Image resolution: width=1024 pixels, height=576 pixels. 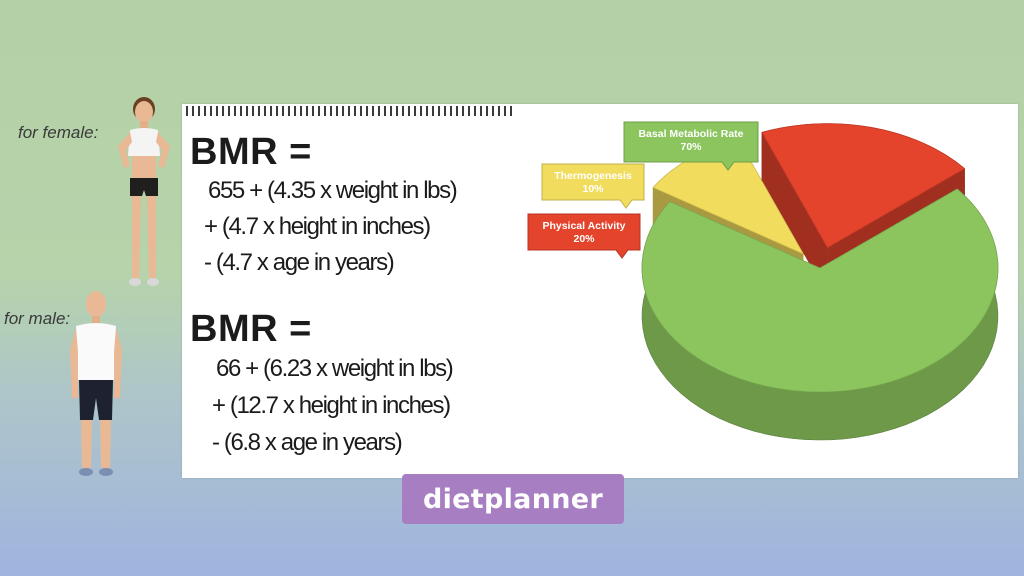 I want to click on pie-slice-value-label: 70%, so click(x=691, y=147).